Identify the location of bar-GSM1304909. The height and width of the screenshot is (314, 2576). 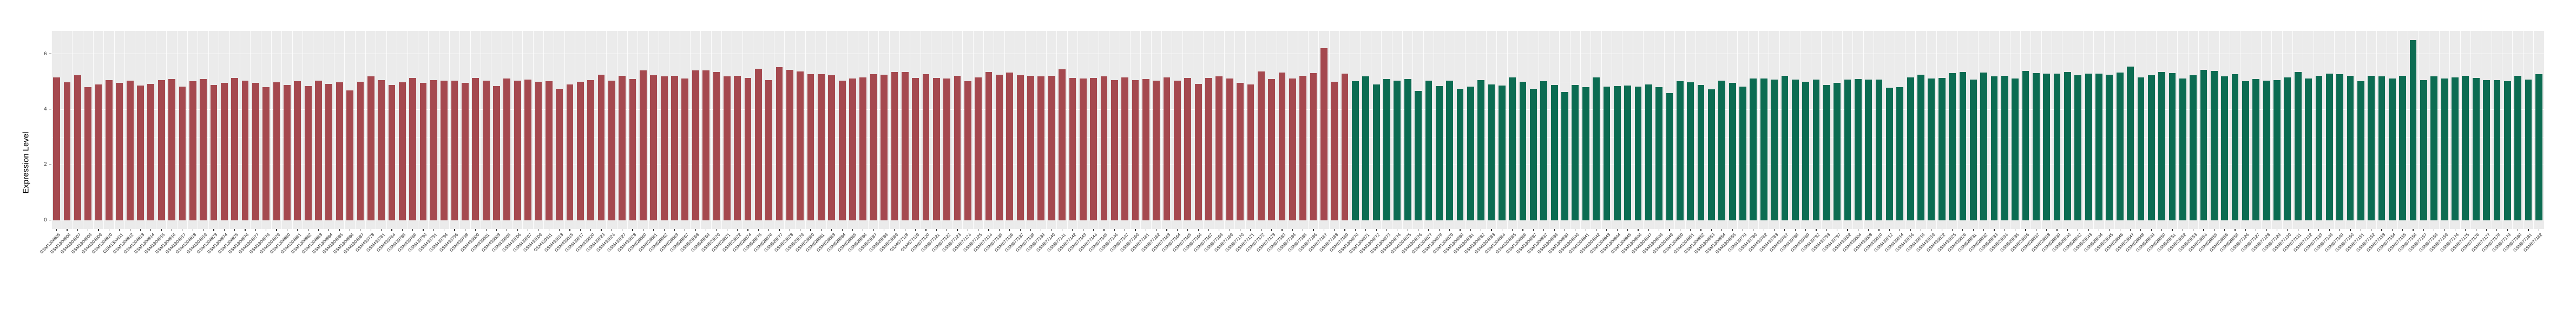
(98, 152).